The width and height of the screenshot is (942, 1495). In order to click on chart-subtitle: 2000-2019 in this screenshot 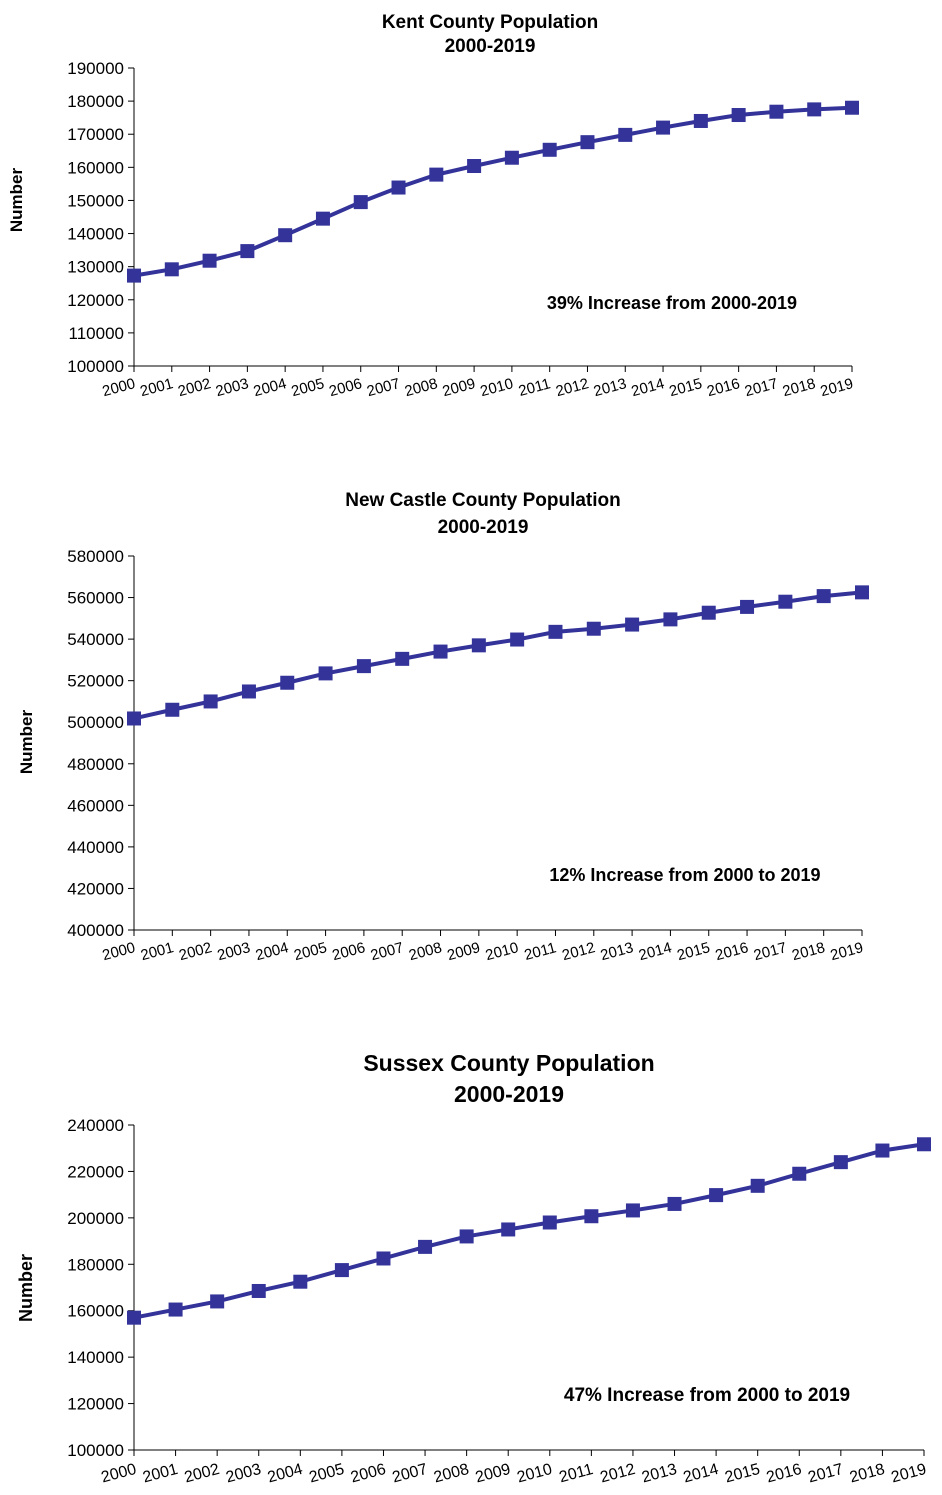, I will do `click(509, 1094)`.